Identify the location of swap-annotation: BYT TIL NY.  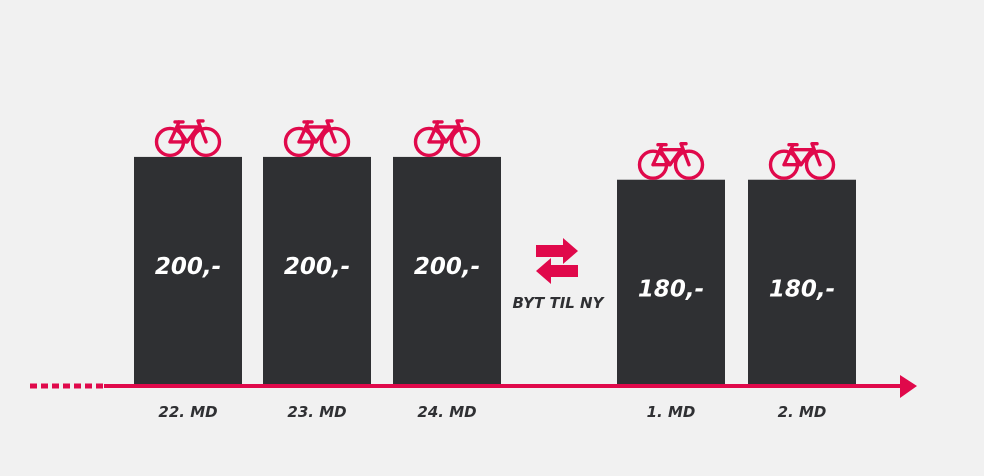
(559, 275).